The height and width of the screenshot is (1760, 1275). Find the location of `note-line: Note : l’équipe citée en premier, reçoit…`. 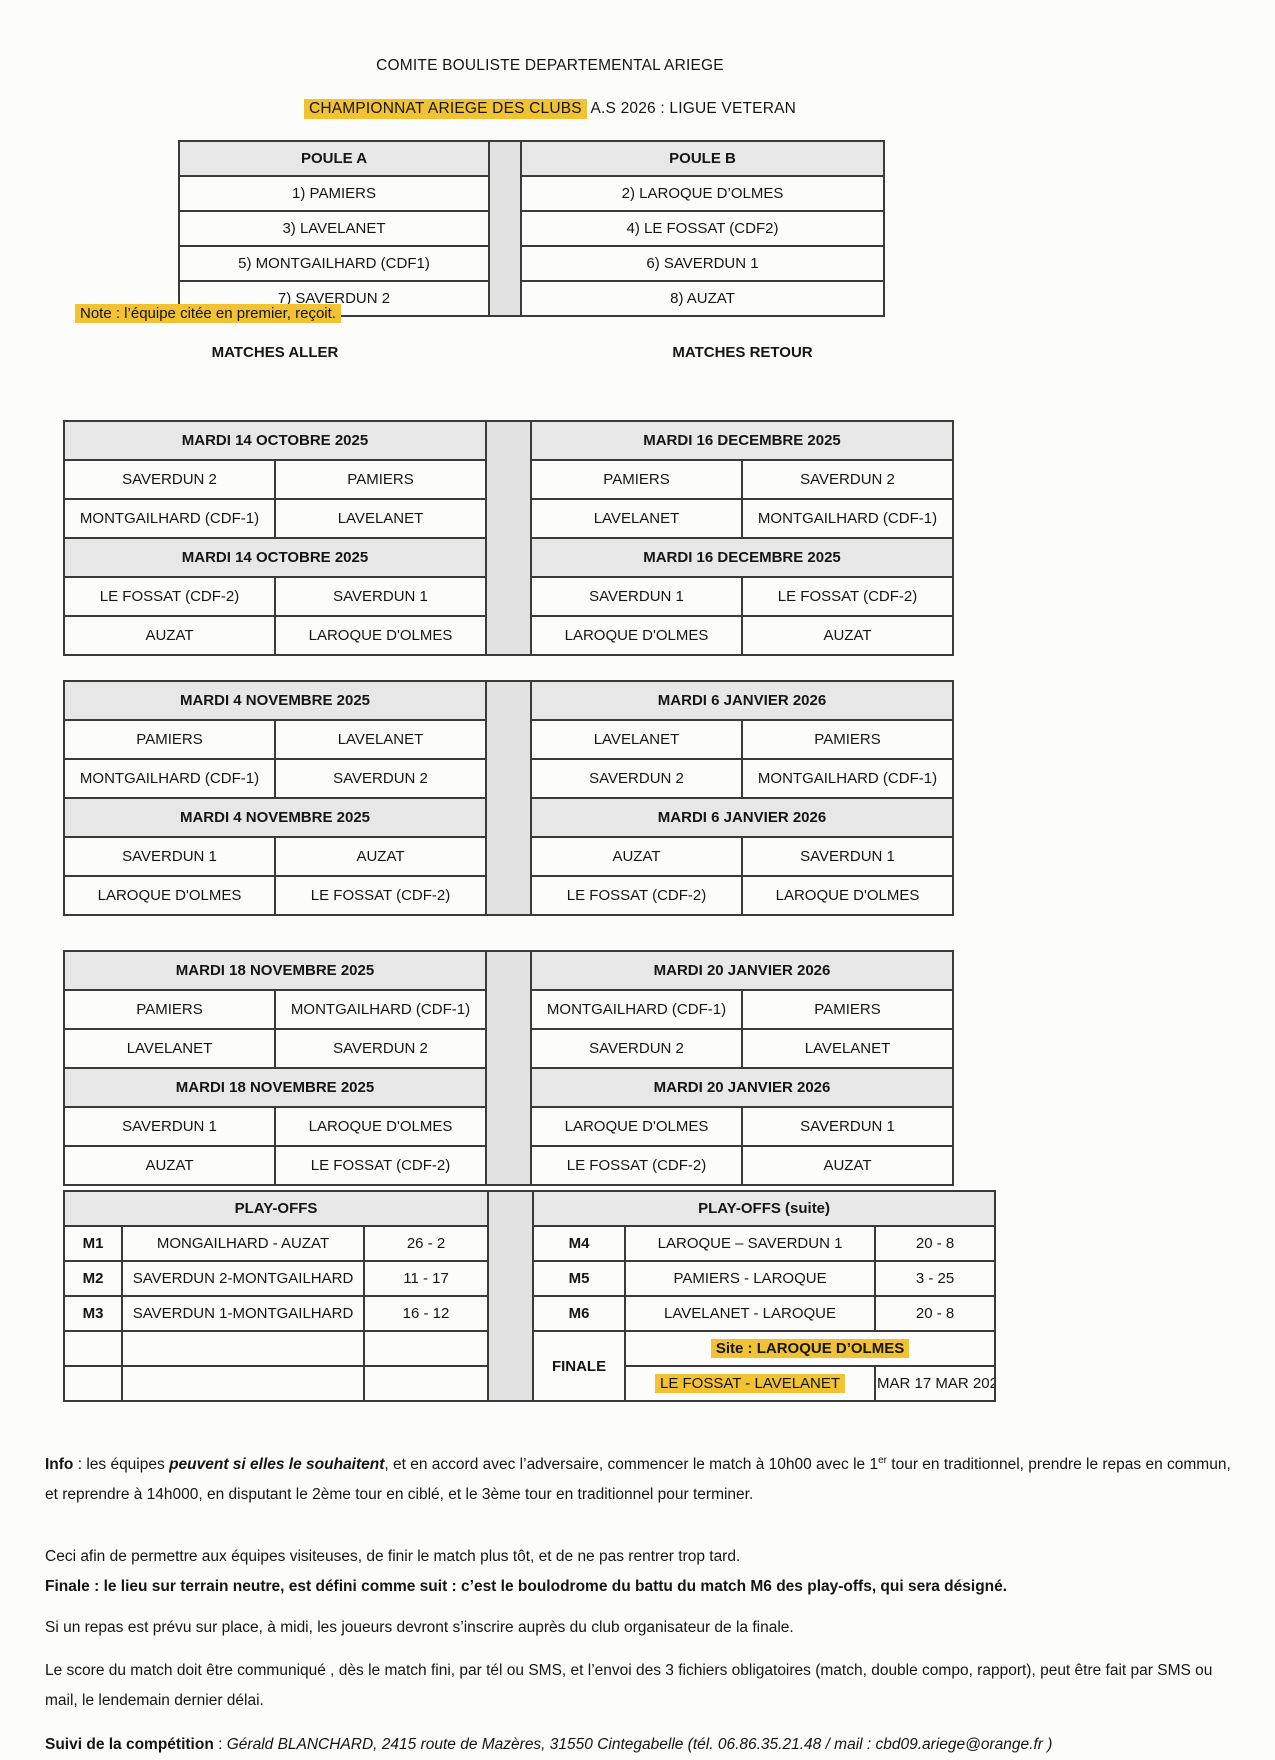

note-line: Note : l’équipe citée en premier, reçoit… is located at coordinates (208, 313).